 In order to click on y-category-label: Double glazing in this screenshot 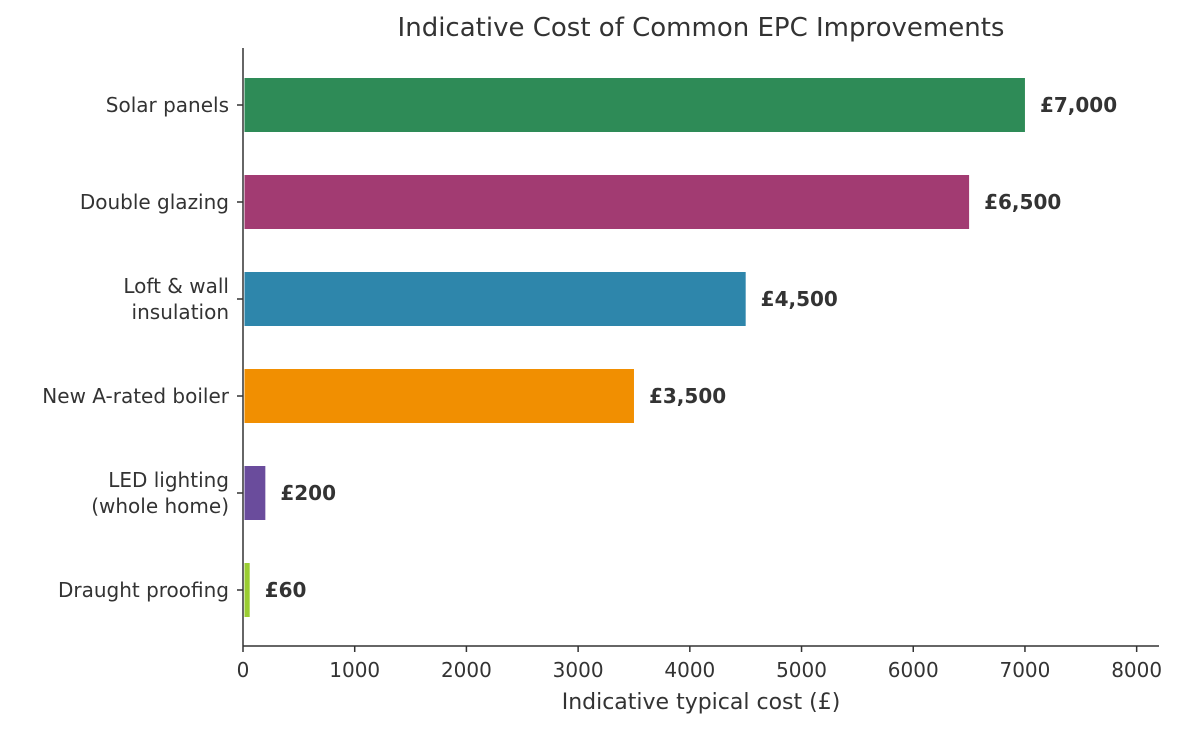, I will do `click(154, 202)`.